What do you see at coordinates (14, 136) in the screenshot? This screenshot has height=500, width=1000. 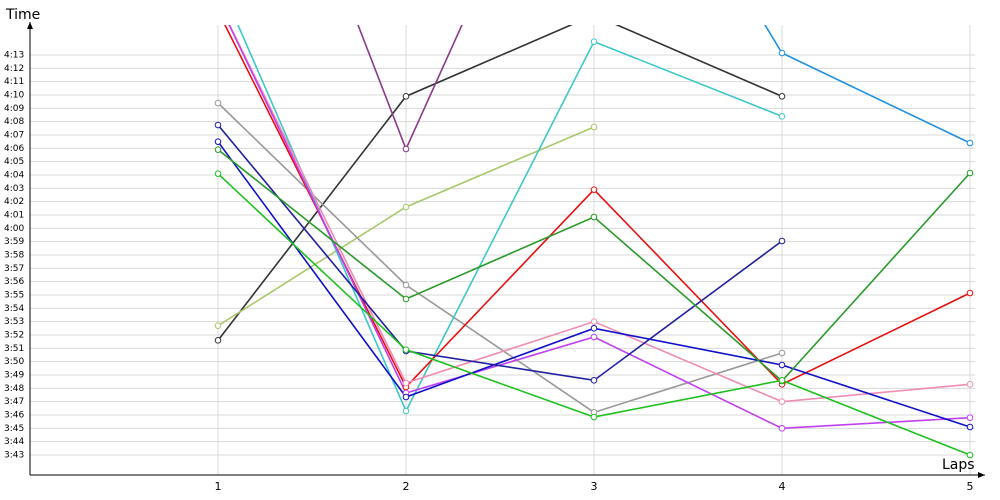 I see `y-tick-label: 4:07` at bounding box center [14, 136].